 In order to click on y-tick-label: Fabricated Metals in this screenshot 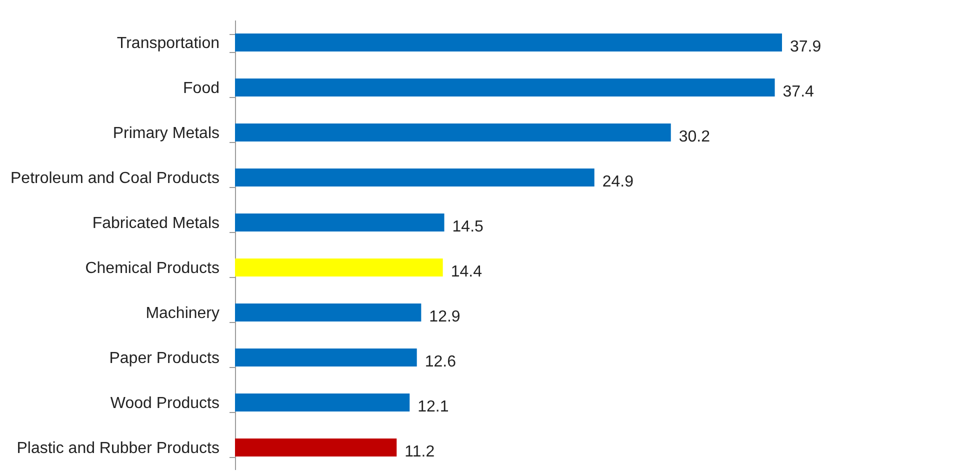, I will do `click(156, 223)`.